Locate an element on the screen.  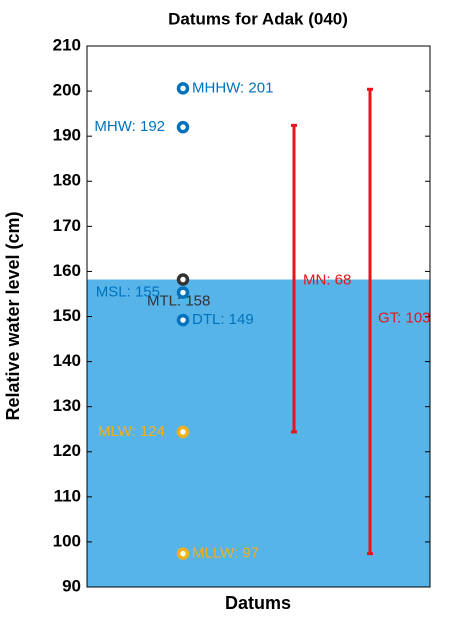
chart-title: Datums for Adak (040) is located at coordinates (258, 18).